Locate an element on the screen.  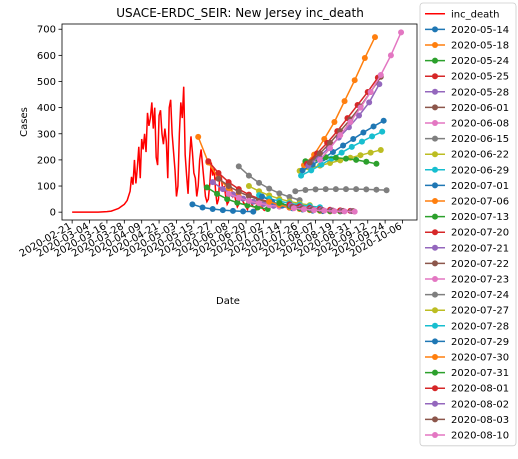
legend-entry: 2020-05-14 is located at coordinates (467, 30).